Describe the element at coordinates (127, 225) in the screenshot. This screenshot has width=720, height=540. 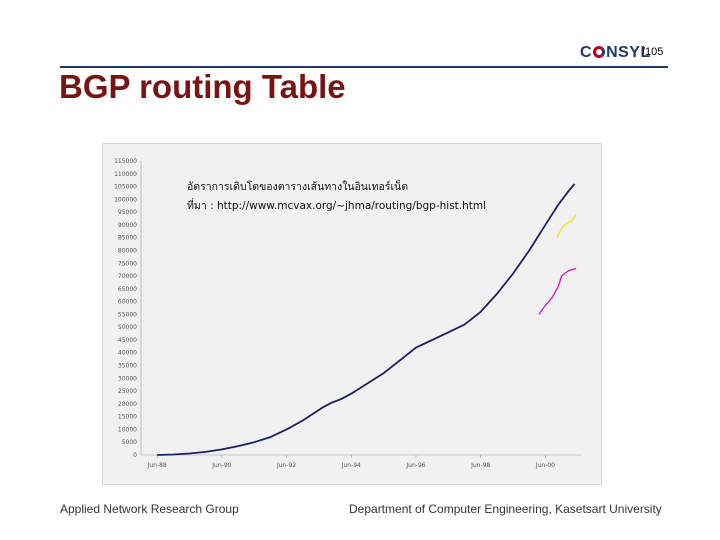
I see `y-tick-label: 90000` at that location.